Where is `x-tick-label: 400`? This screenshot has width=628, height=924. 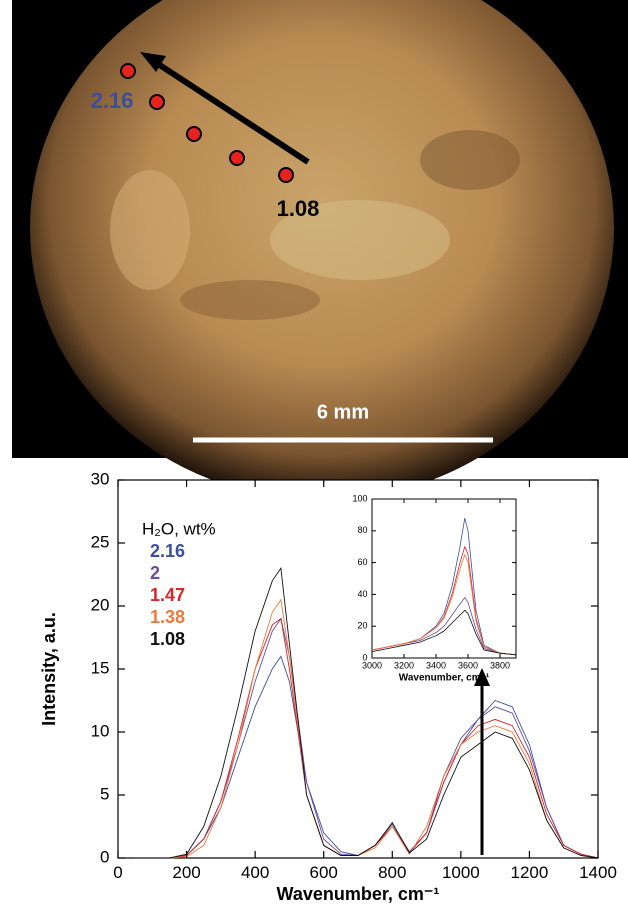
x-tick-label: 400 is located at coordinates (255, 872).